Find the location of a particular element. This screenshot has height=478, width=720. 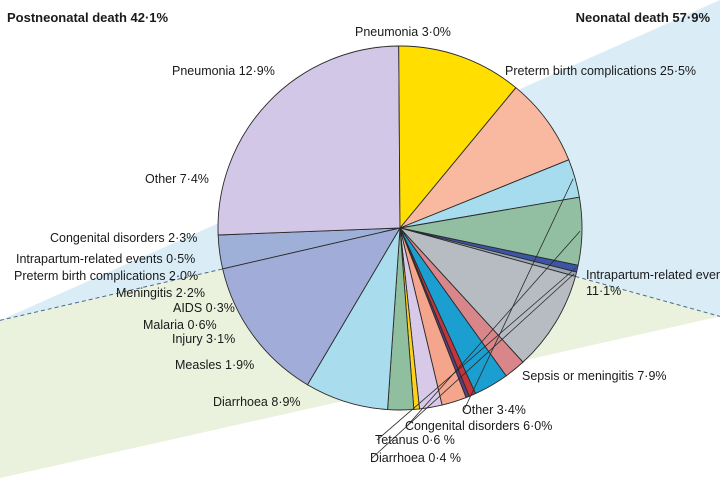

slice-label: Preterm birth complications 2·0% is located at coordinates (106, 276).